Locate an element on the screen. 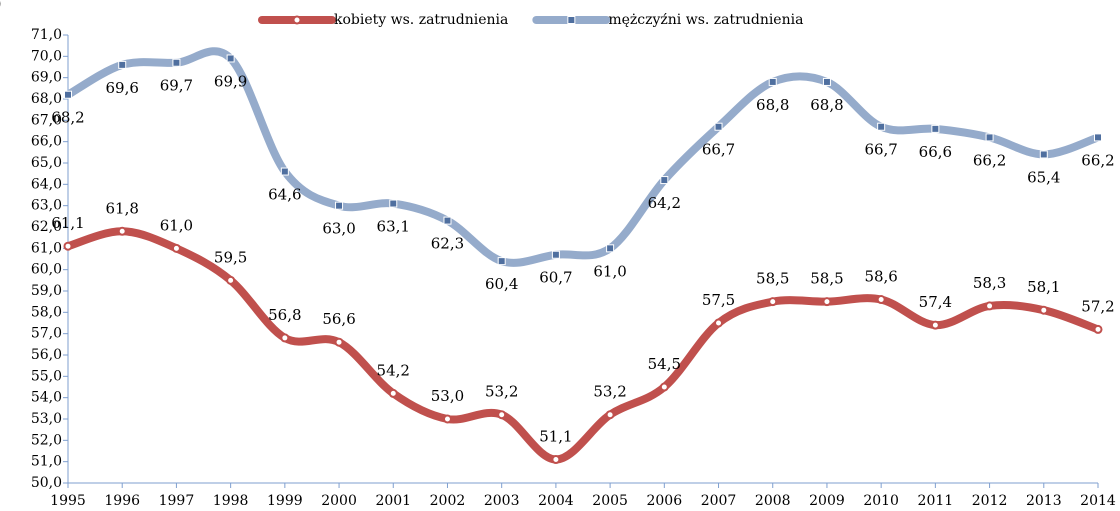  y-tick-label: 59,0 is located at coordinates (46, 291).